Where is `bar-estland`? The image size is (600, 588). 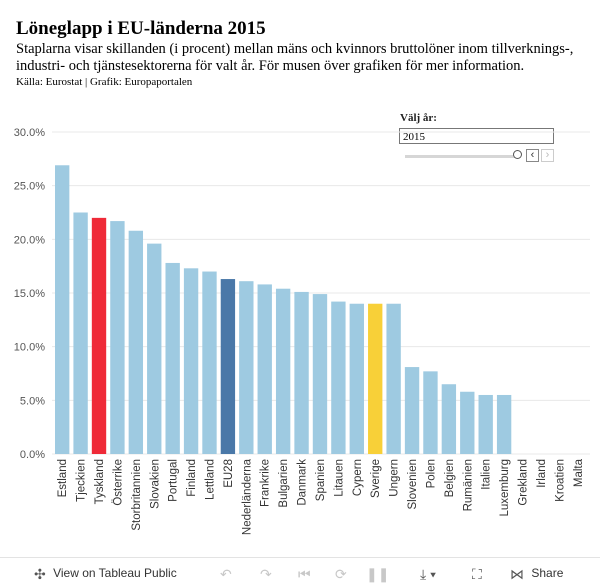 bar-estland is located at coordinates (62, 310).